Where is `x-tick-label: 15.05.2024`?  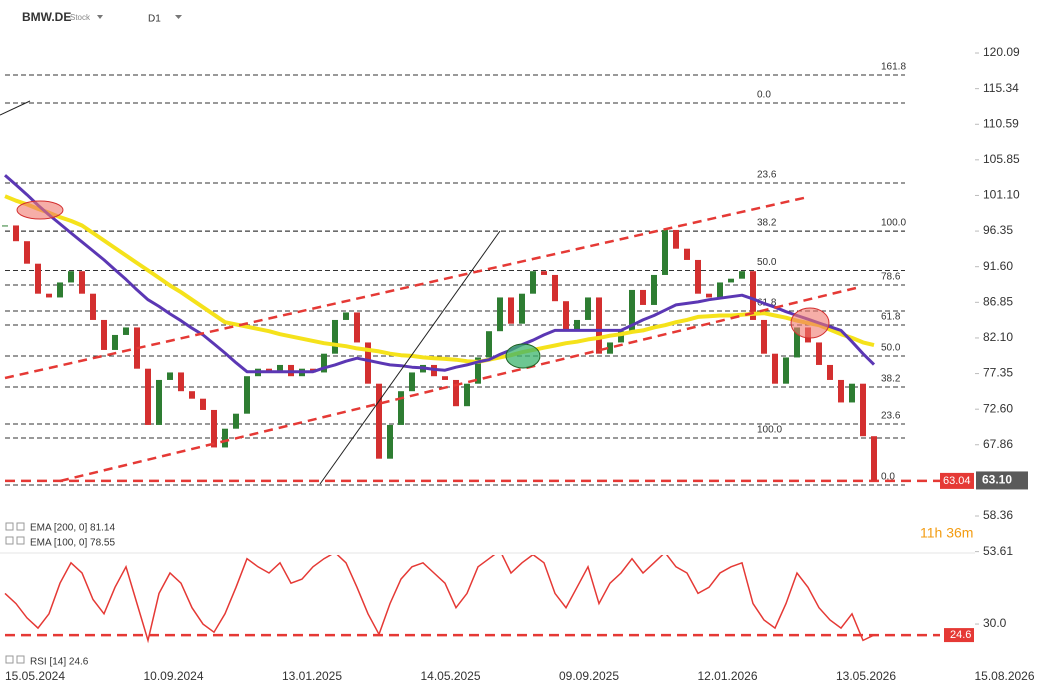
x-tick-label: 15.05.2024 is located at coordinates (35, 676).